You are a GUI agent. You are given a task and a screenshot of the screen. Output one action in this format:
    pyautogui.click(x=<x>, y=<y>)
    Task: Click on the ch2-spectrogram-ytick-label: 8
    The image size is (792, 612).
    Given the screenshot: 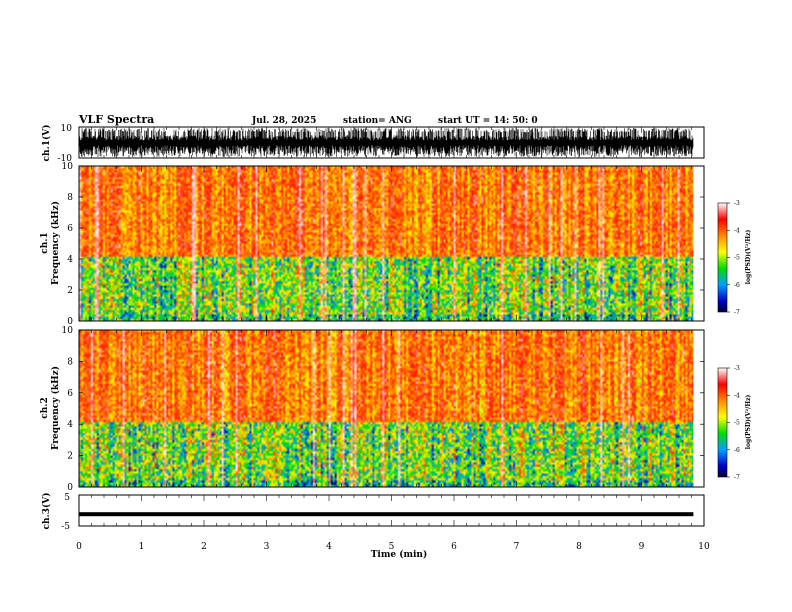 What is the action you would take?
    pyautogui.click(x=70, y=362)
    